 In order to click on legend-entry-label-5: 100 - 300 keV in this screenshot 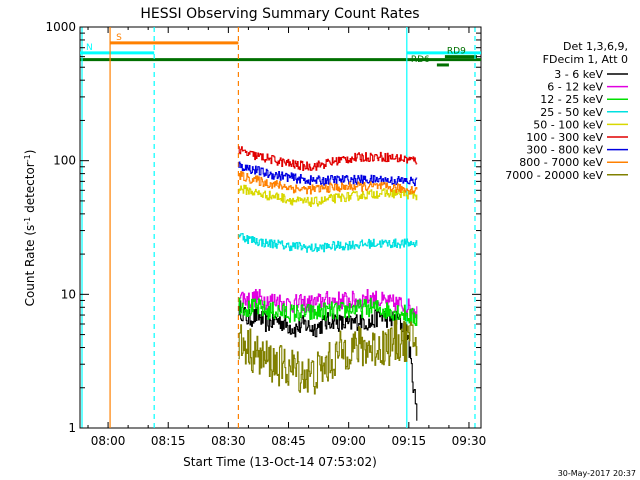, I will do `click(564, 137)`.